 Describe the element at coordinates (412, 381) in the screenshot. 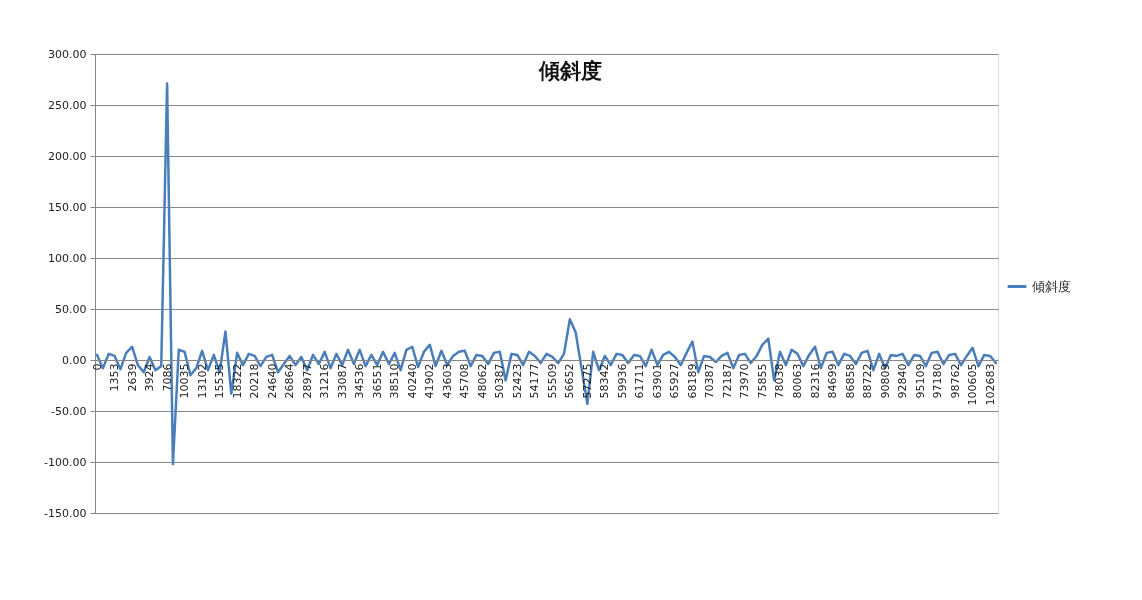

I see `x-tick-label: 40240` at that location.